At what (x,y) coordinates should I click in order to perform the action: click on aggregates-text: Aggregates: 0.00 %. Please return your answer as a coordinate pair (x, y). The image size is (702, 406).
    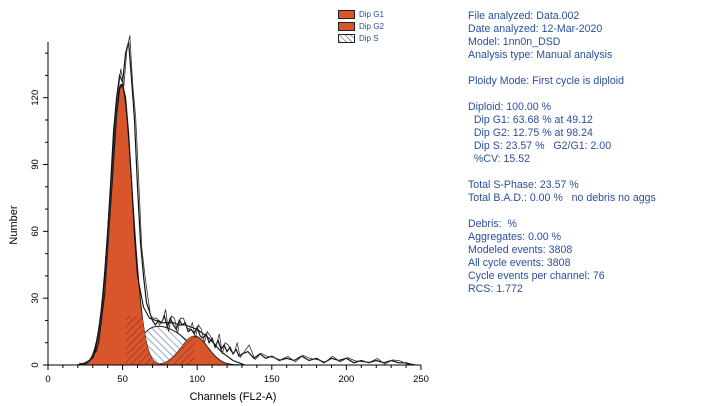
    Looking at the image, I should click on (515, 237).